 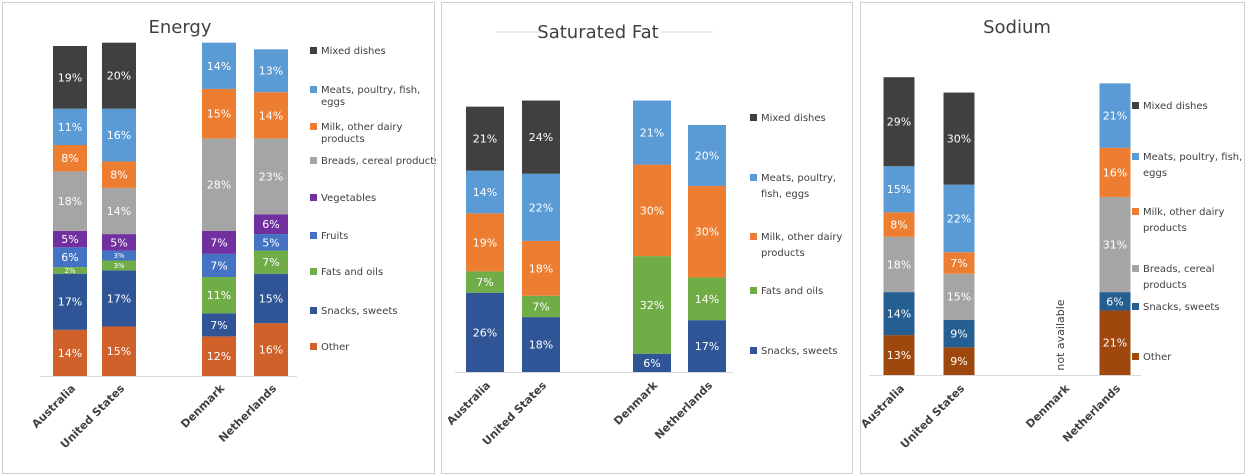 I want to click on data-label: 21%, so click(x=652, y=133).